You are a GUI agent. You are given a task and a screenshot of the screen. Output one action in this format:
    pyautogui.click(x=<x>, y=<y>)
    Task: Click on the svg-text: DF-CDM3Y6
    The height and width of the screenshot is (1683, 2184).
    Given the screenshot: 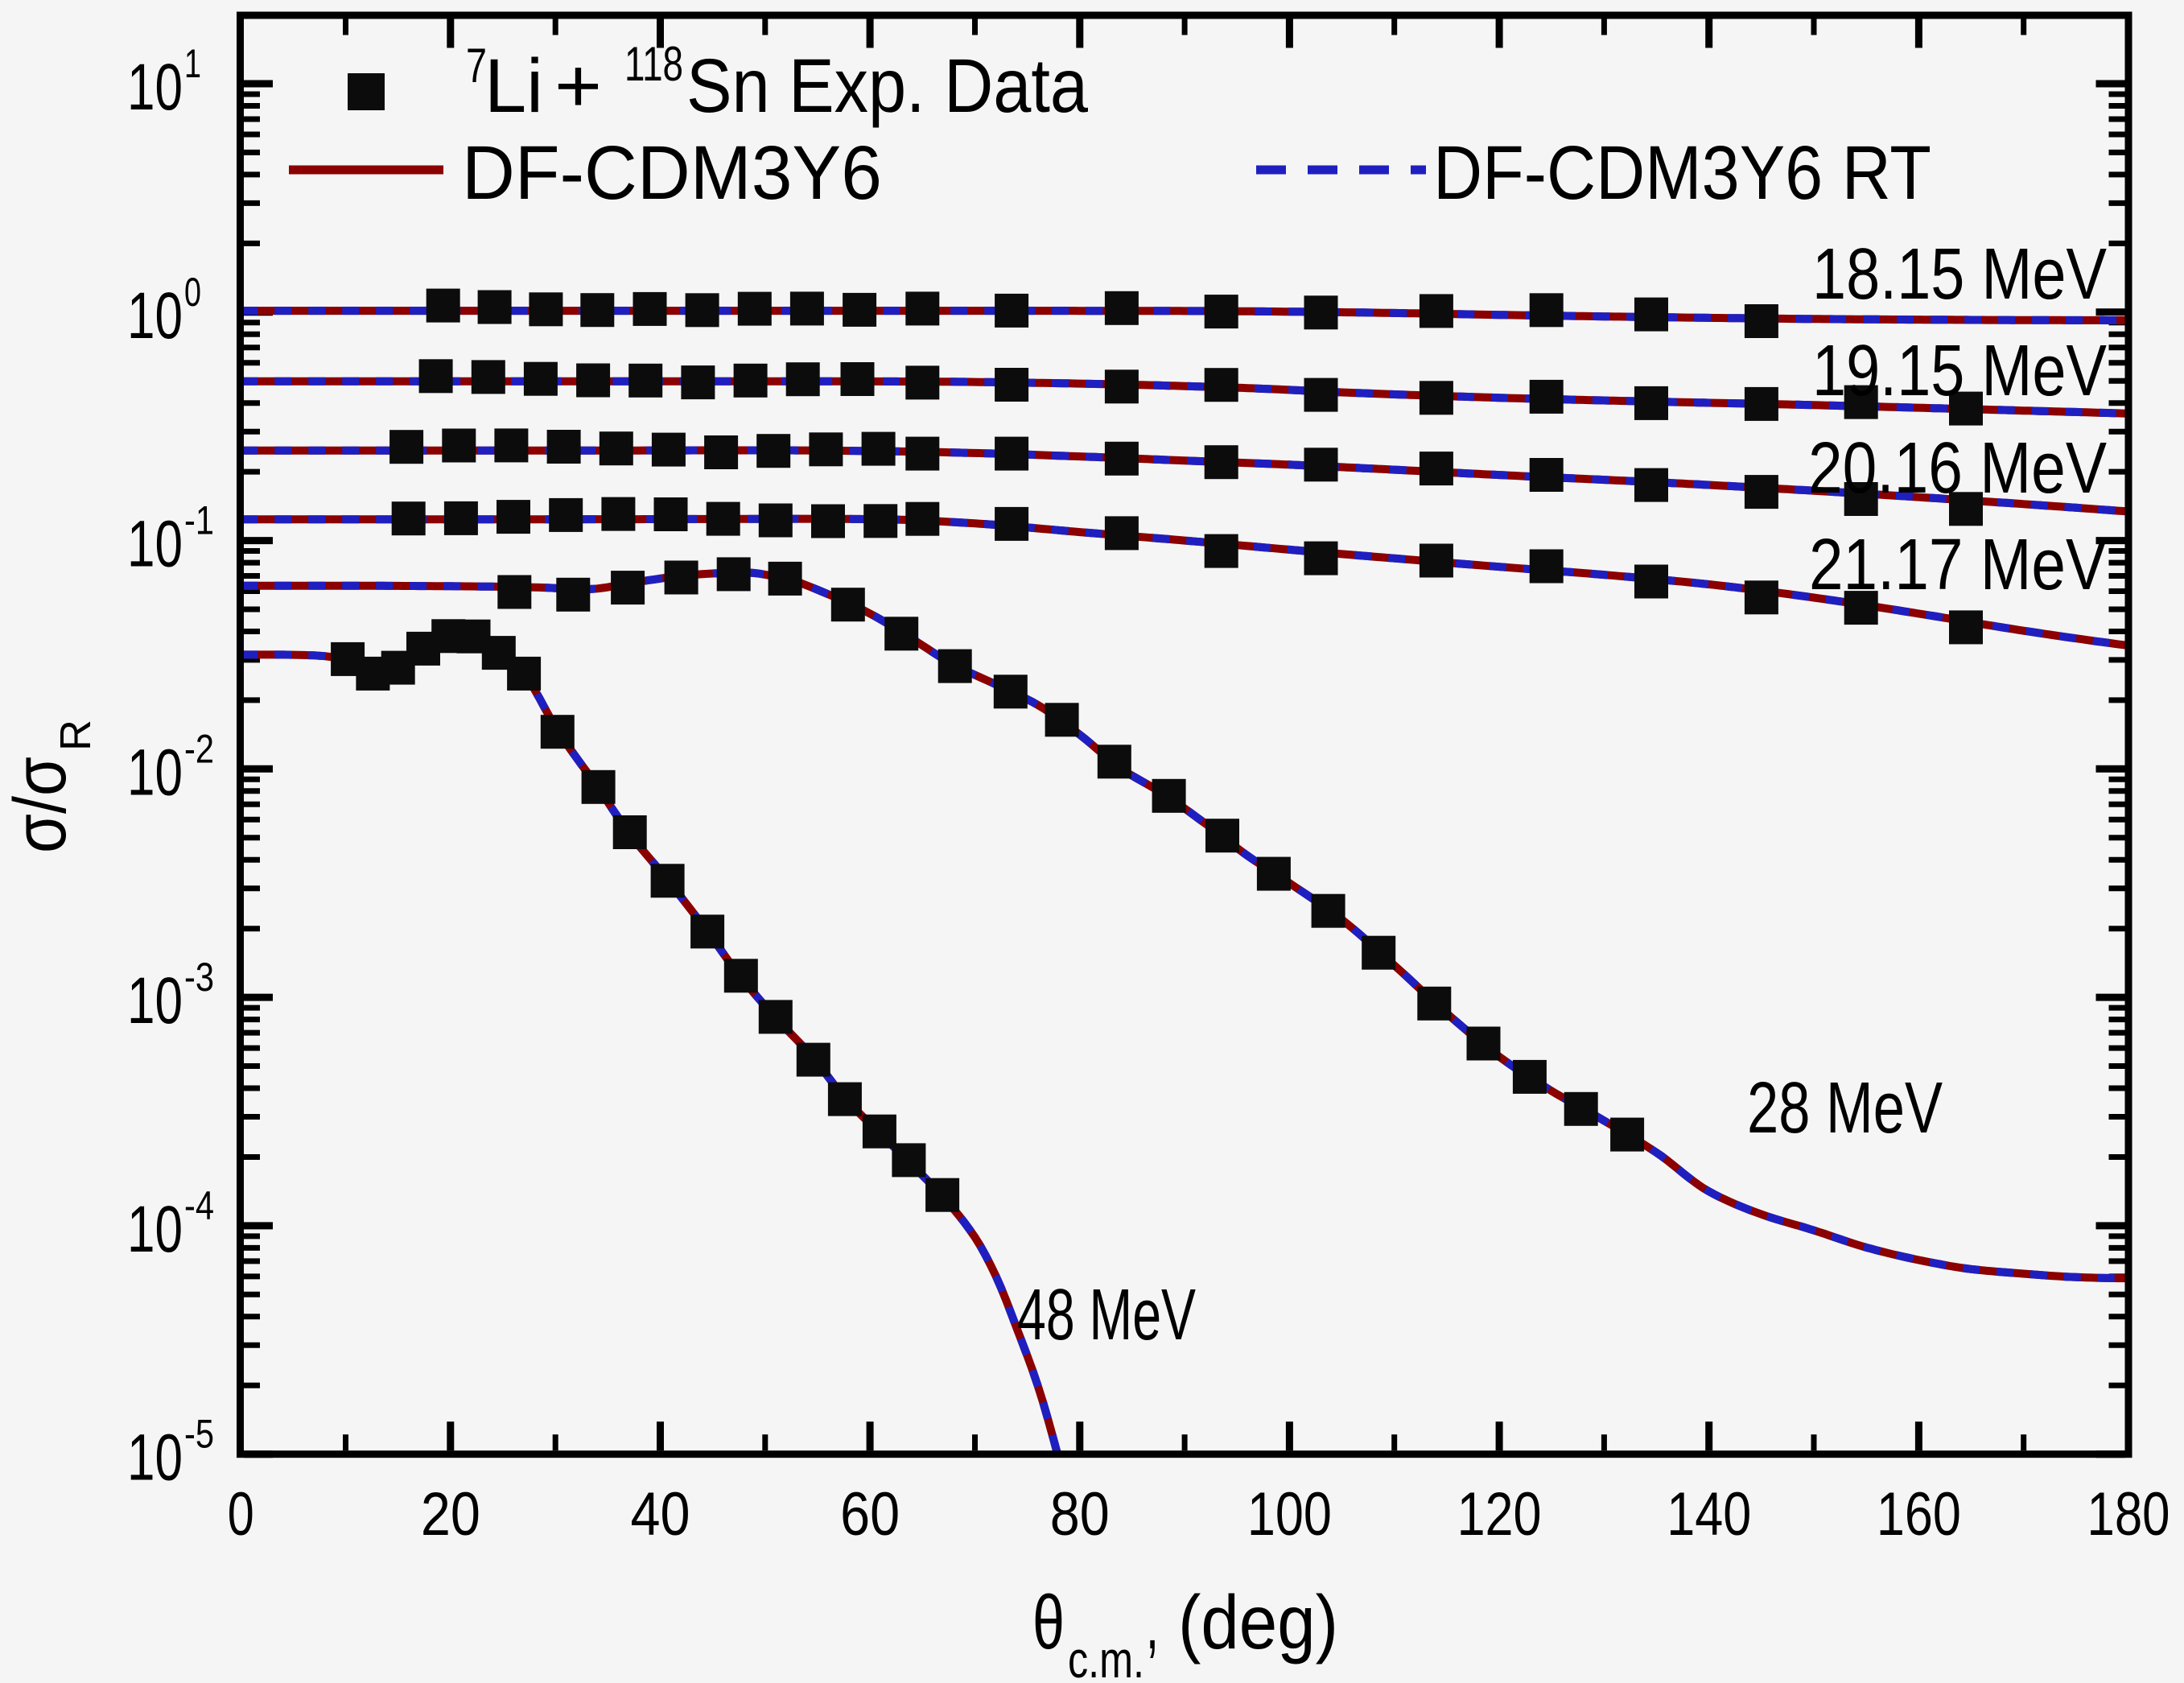 What is the action you would take?
    pyautogui.click(x=672, y=173)
    